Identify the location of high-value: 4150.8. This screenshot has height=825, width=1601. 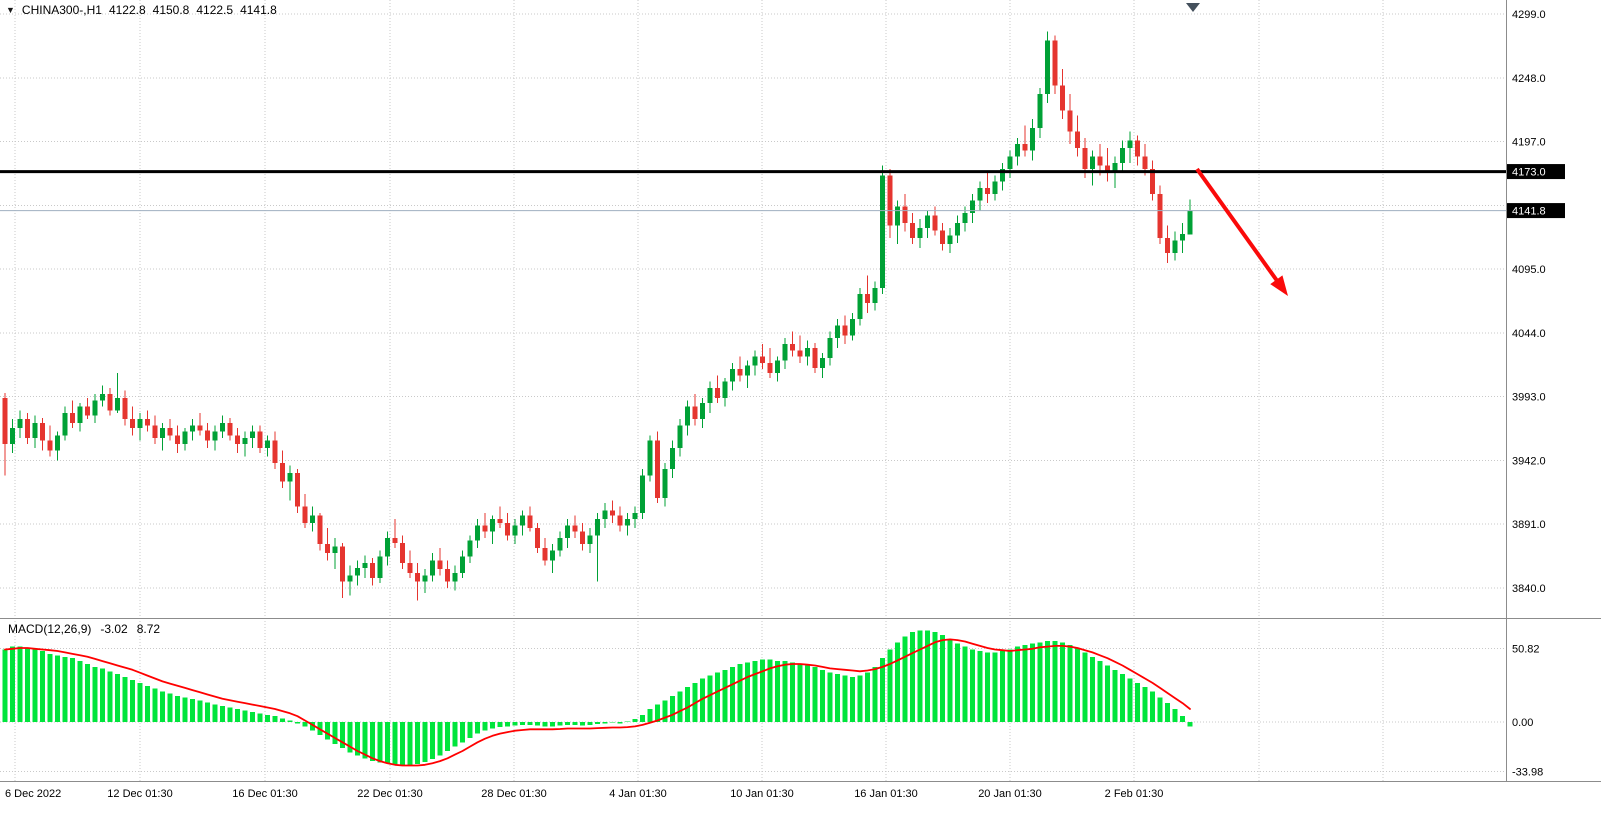
(171, 10).